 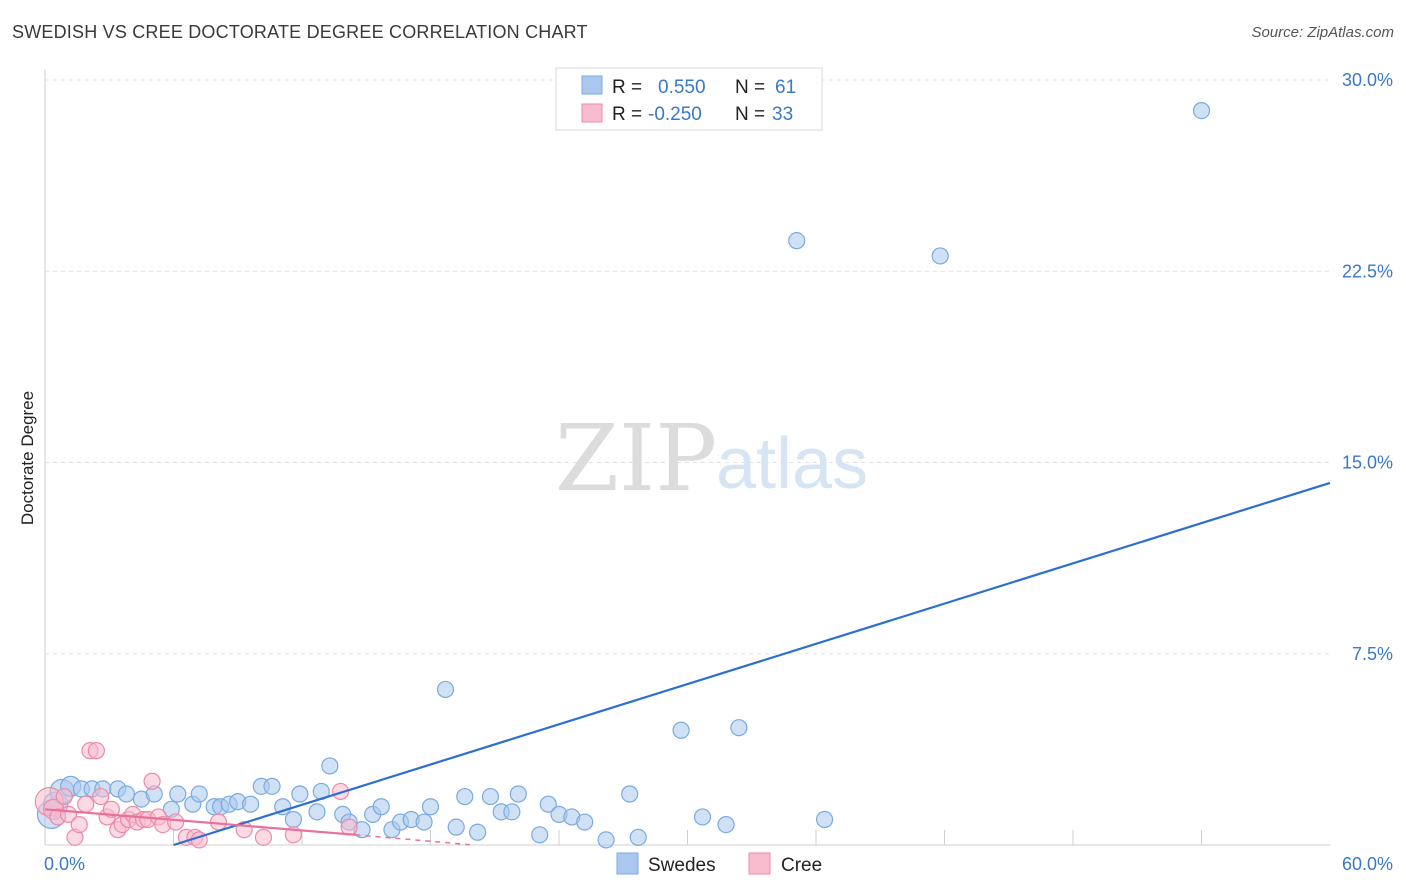 I want to click on legend-swatch-cree, so click(x=592, y=113).